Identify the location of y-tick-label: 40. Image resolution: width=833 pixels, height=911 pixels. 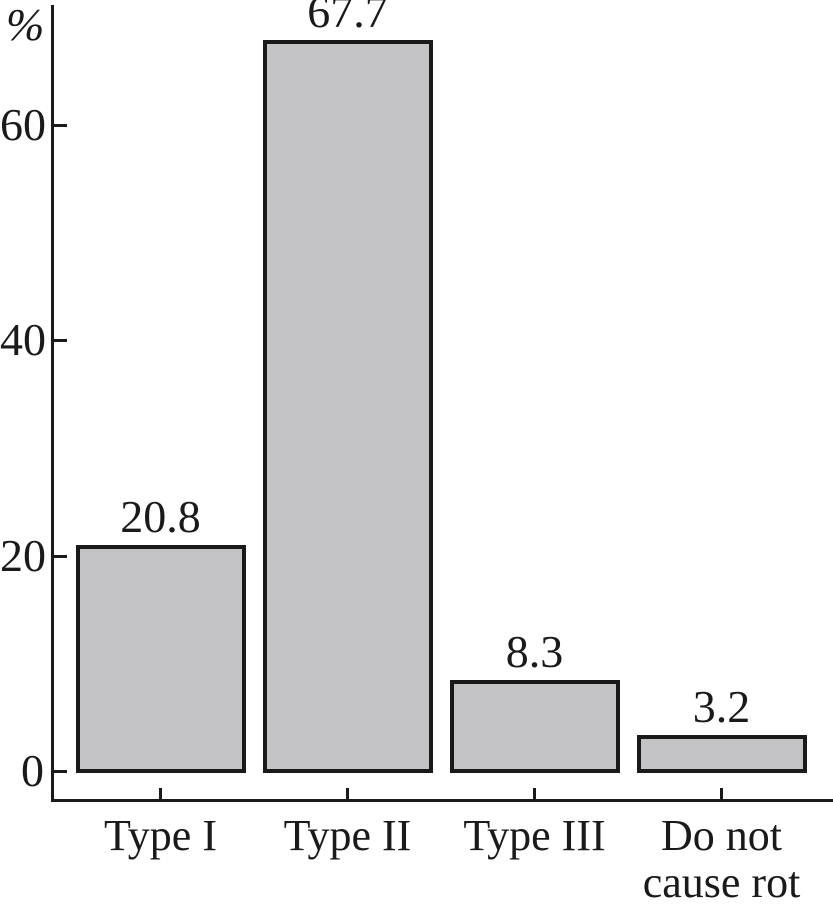
(23, 339).